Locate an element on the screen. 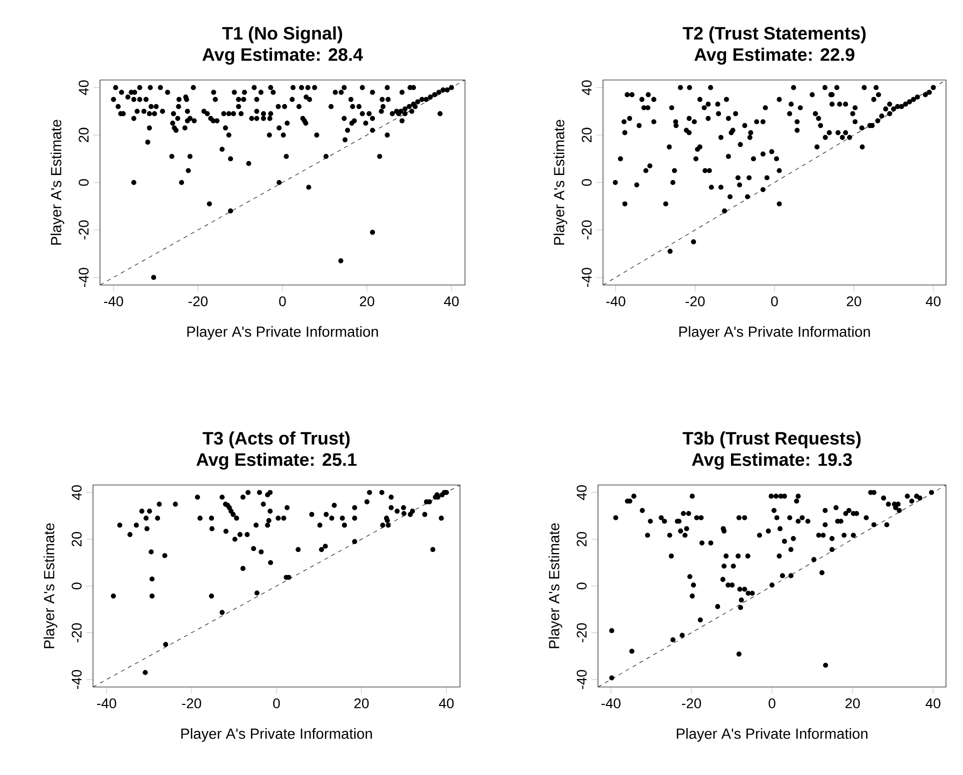 The image size is (963, 775). chart-subtitle: Avg Estimate: 28.4 is located at coordinates (282, 56).